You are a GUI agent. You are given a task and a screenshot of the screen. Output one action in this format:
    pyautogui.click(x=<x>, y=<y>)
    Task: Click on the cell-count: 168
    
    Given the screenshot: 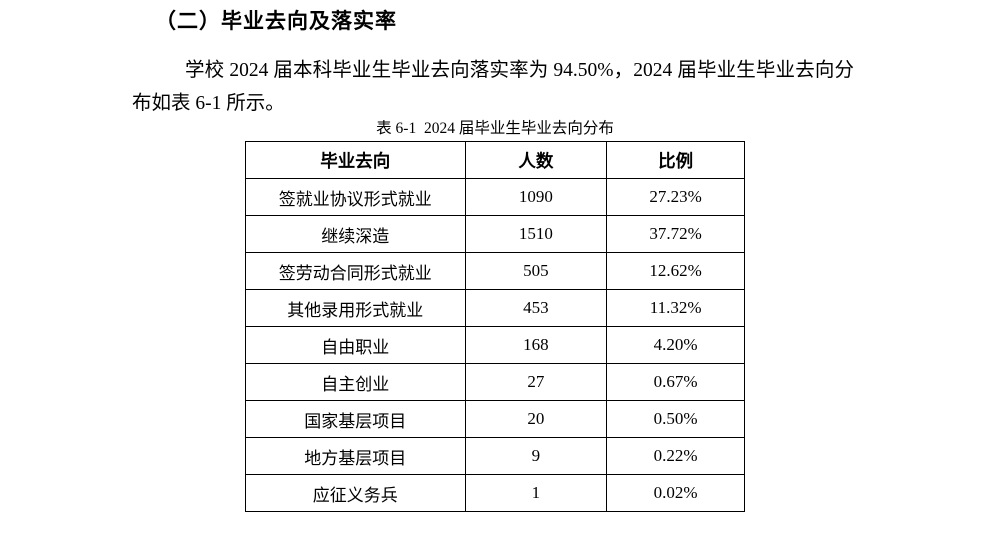 What is the action you would take?
    pyautogui.click(x=536, y=345)
    